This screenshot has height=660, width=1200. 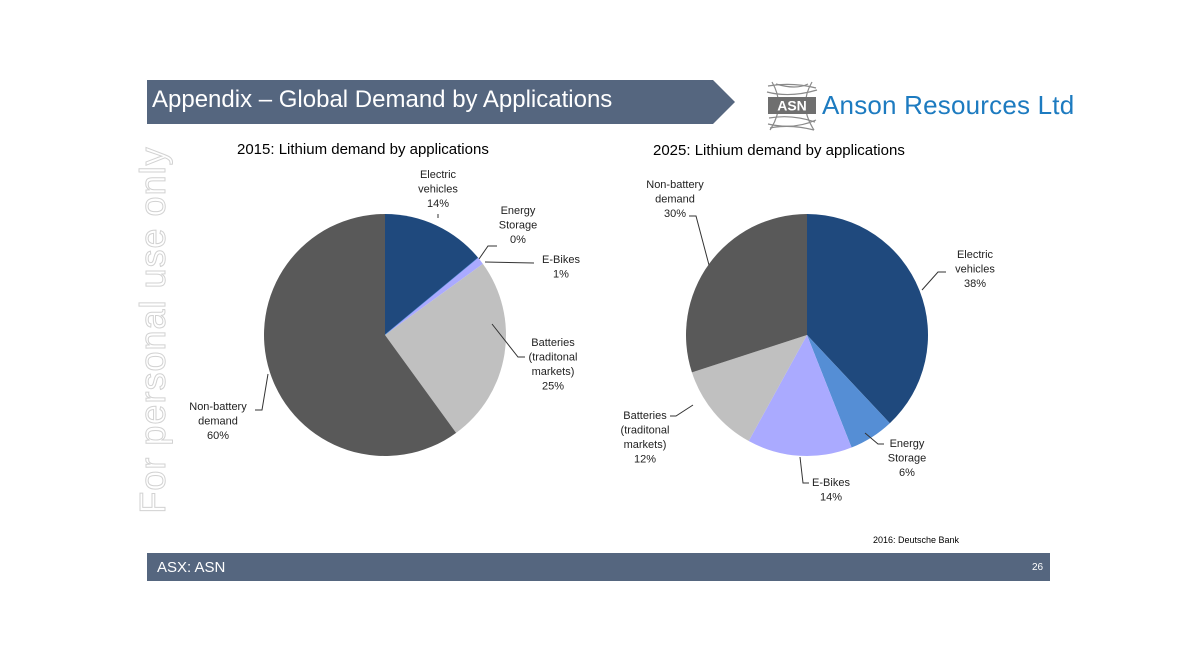 What do you see at coordinates (1038, 567) in the screenshot?
I see `page-number: 26` at bounding box center [1038, 567].